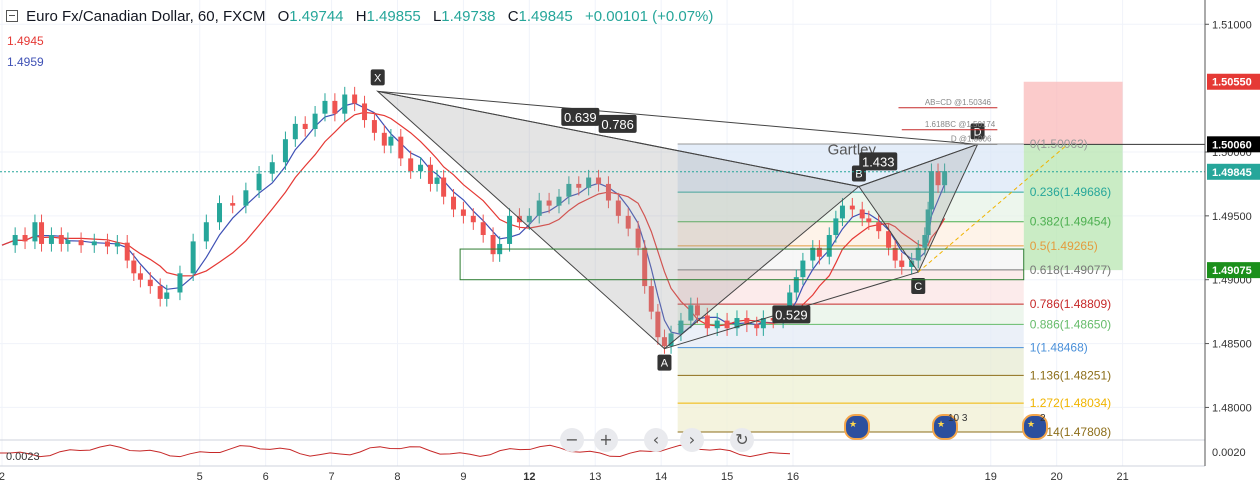  What do you see at coordinates (1232, 173) in the screenshot?
I see `price-badge-label: 1.49845` at bounding box center [1232, 173].